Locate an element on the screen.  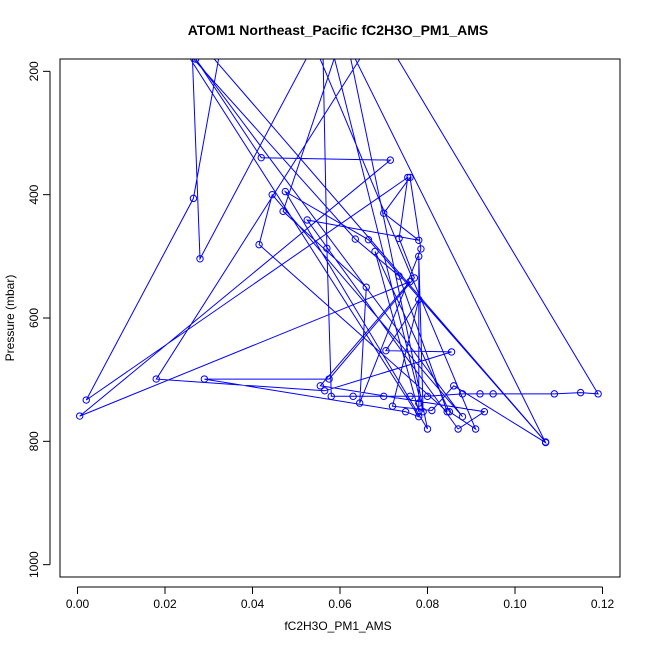
x-tick-label: 0.04 is located at coordinates (253, 604).